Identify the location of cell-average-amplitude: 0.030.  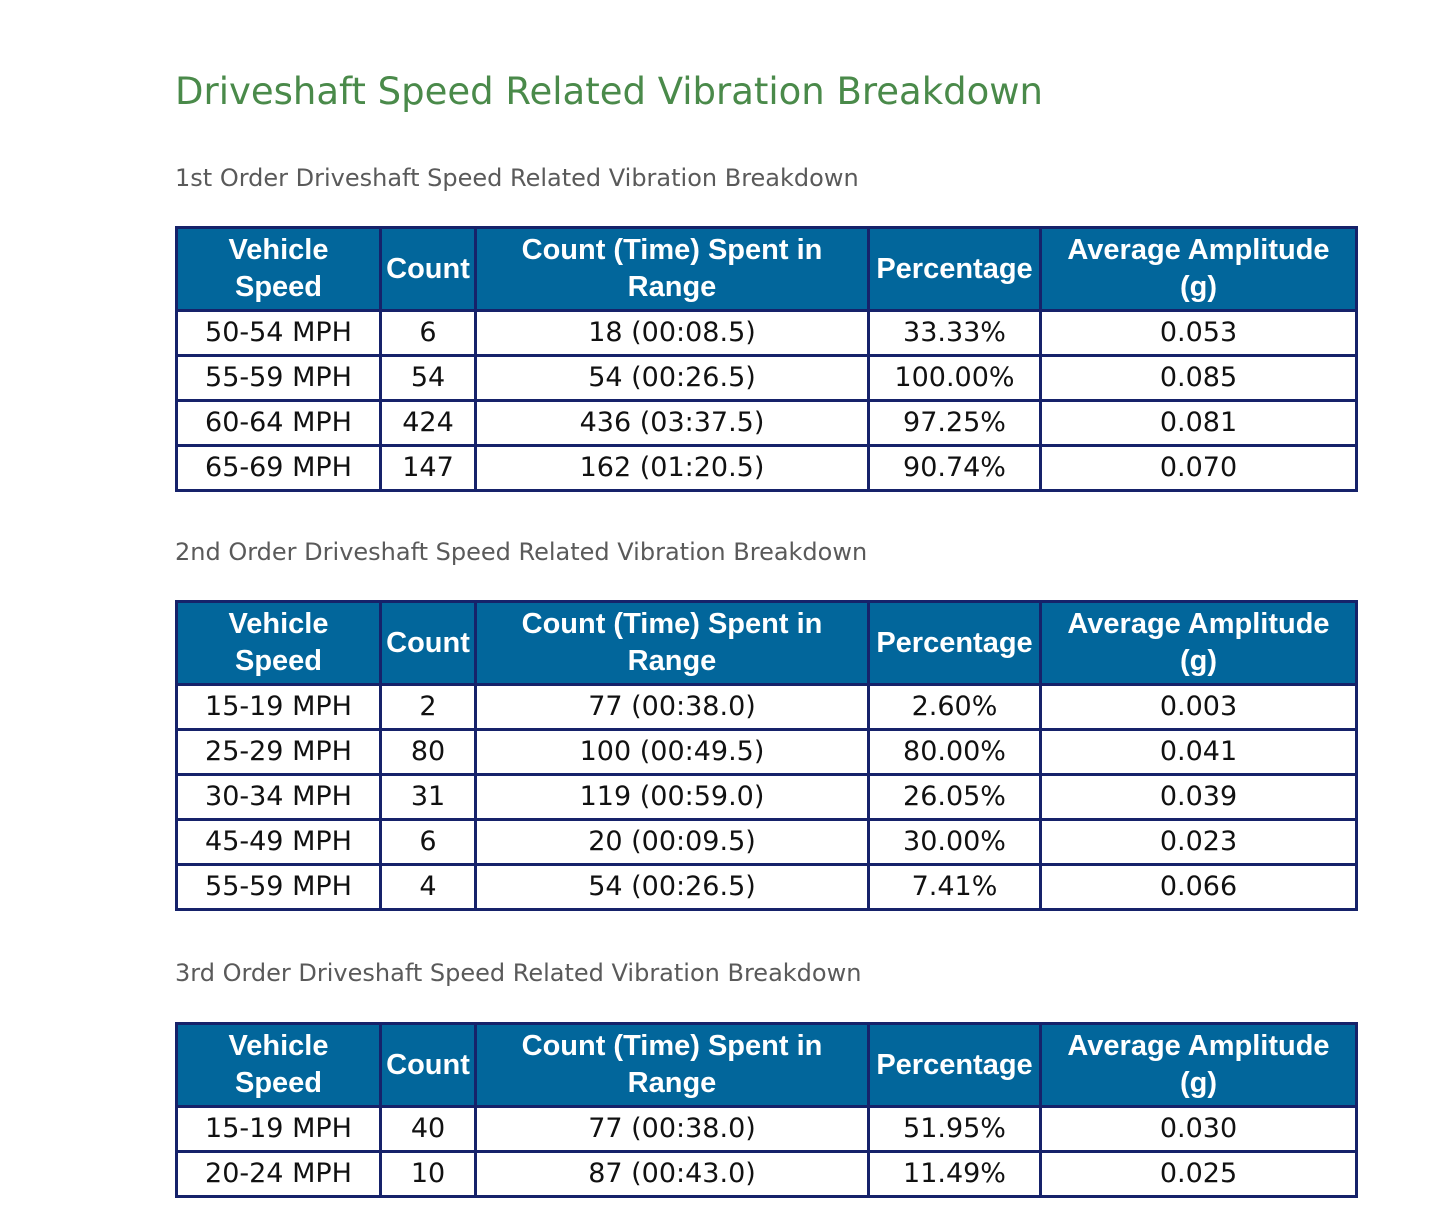
(1198, 1129).